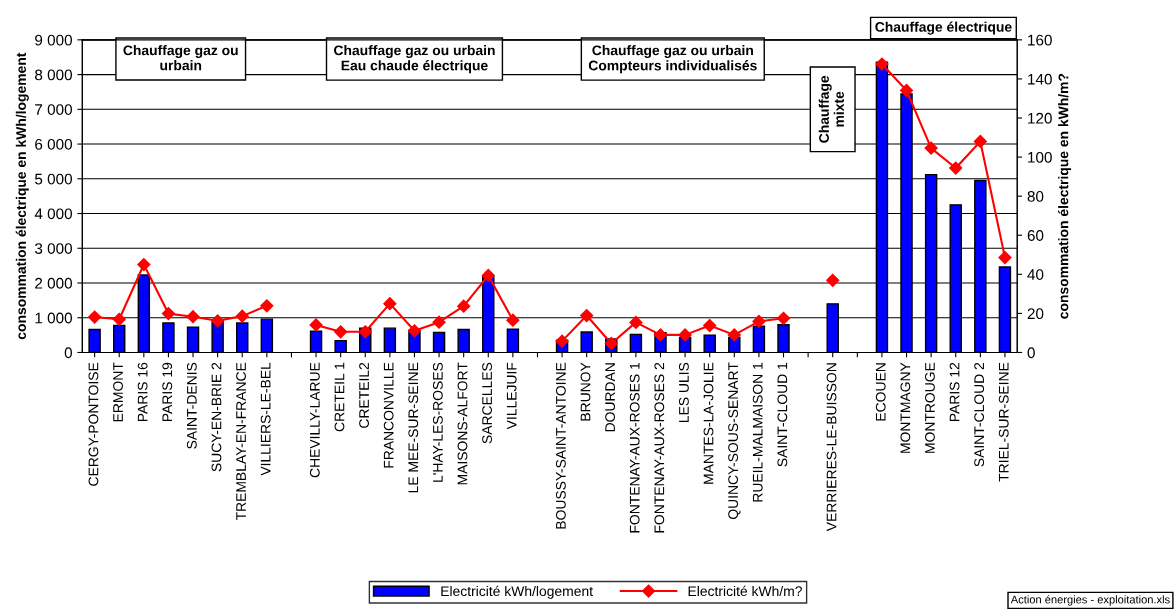  What do you see at coordinates (560, 445) in the screenshot?
I see `x-tick-label: BOUSSY-SAINT-ANTOINE` at bounding box center [560, 445].